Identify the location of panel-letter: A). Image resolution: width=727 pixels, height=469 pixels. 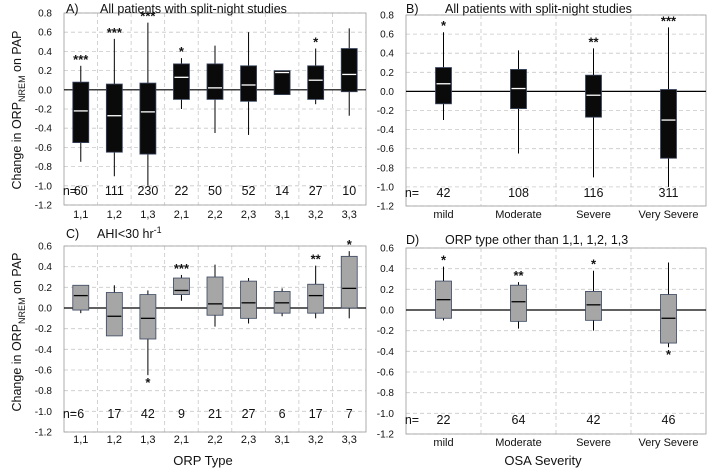
(72, 9).